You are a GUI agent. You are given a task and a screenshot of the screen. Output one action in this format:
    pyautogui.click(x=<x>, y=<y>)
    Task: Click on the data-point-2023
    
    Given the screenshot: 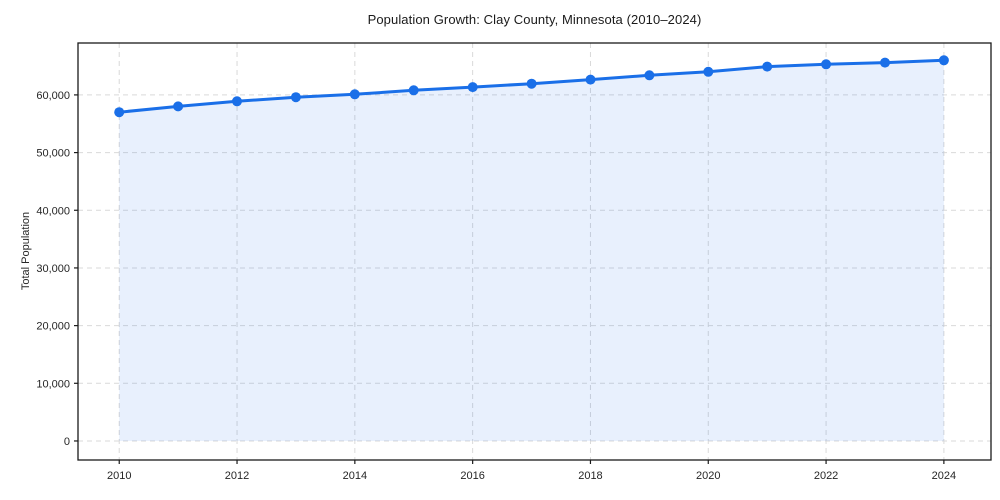 What is the action you would take?
    pyautogui.click(x=885, y=62)
    